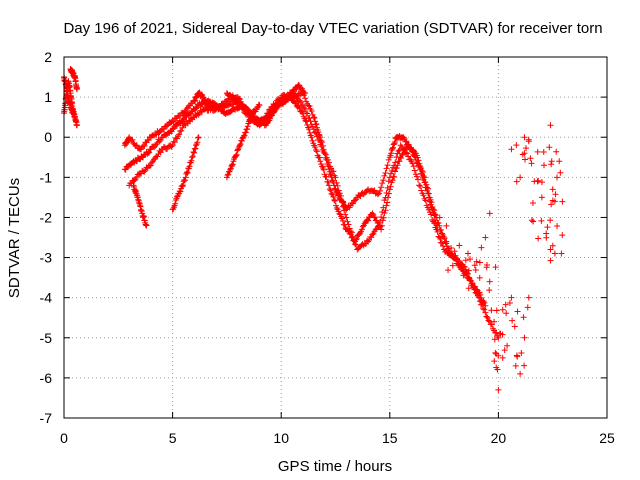  I want to click on x-tick-label: 25, so click(607, 438).